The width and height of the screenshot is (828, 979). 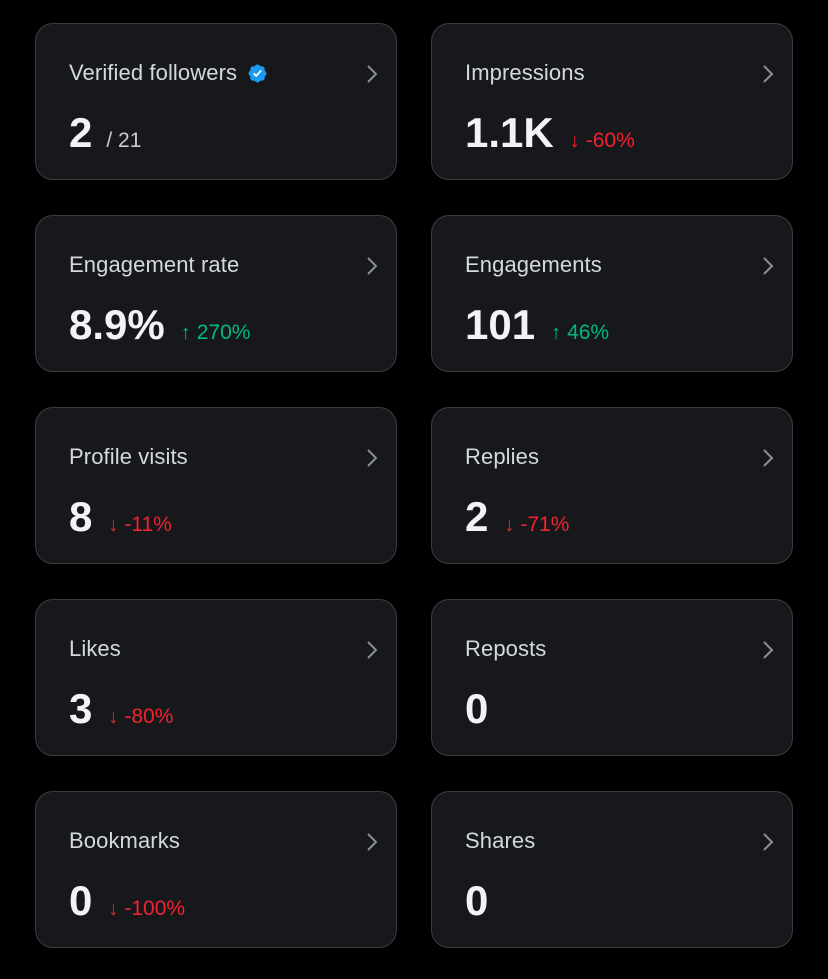 I want to click on card-likes: Likes 3 ↓ -80%, so click(x=216, y=677).